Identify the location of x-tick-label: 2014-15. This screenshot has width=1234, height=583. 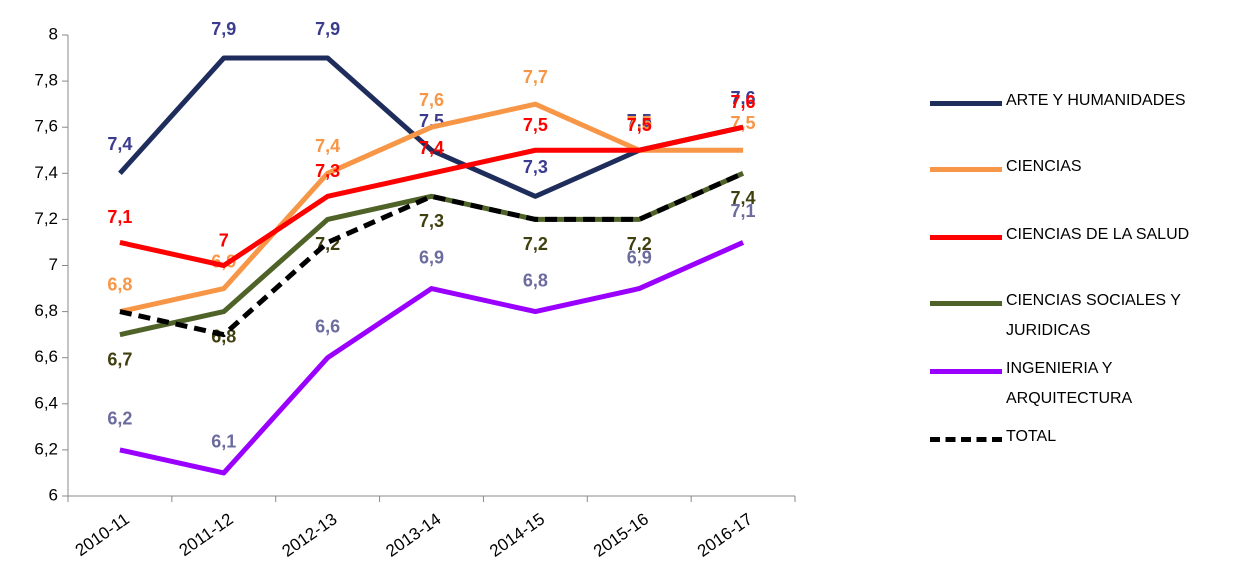
(517, 534).